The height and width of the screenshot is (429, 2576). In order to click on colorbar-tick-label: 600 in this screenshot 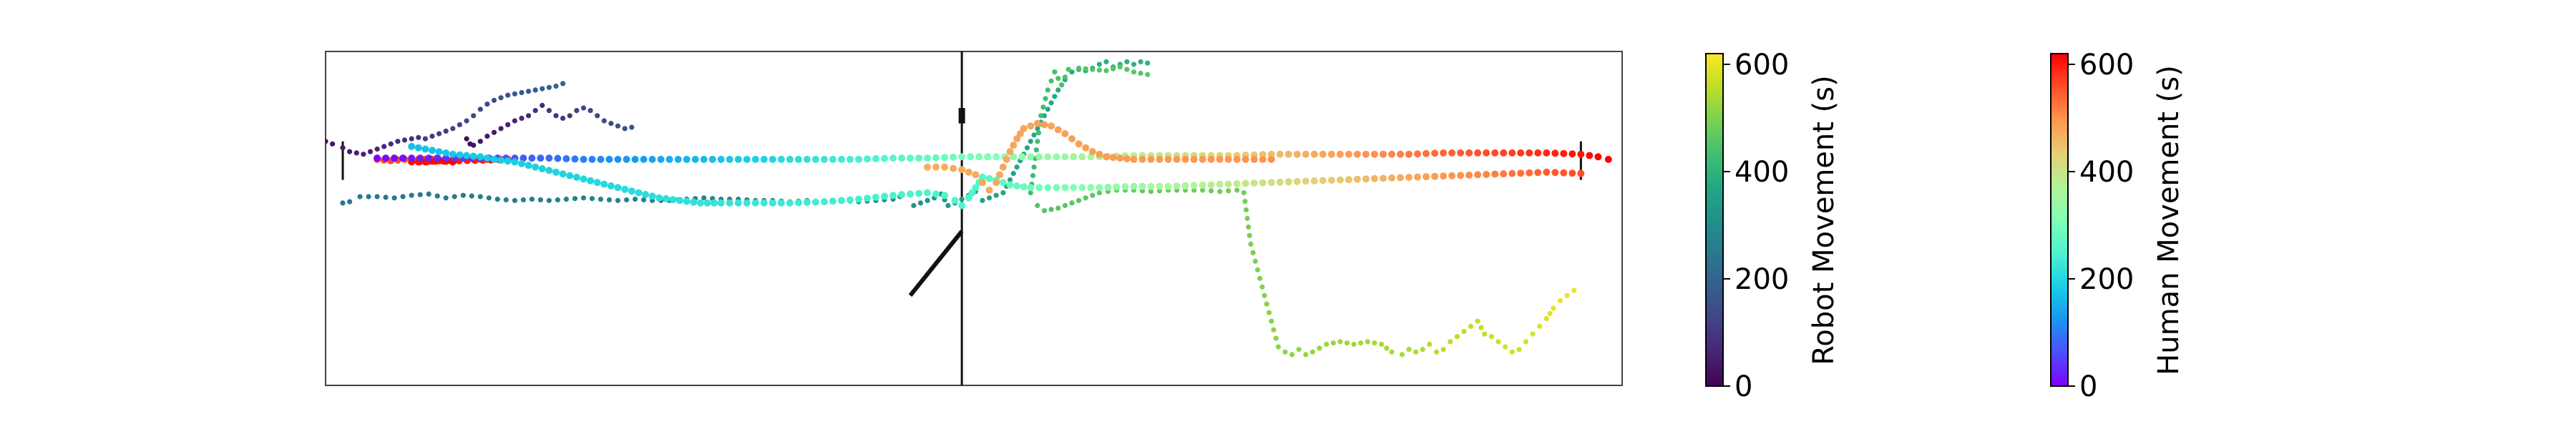, I will do `click(1762, 65)`.